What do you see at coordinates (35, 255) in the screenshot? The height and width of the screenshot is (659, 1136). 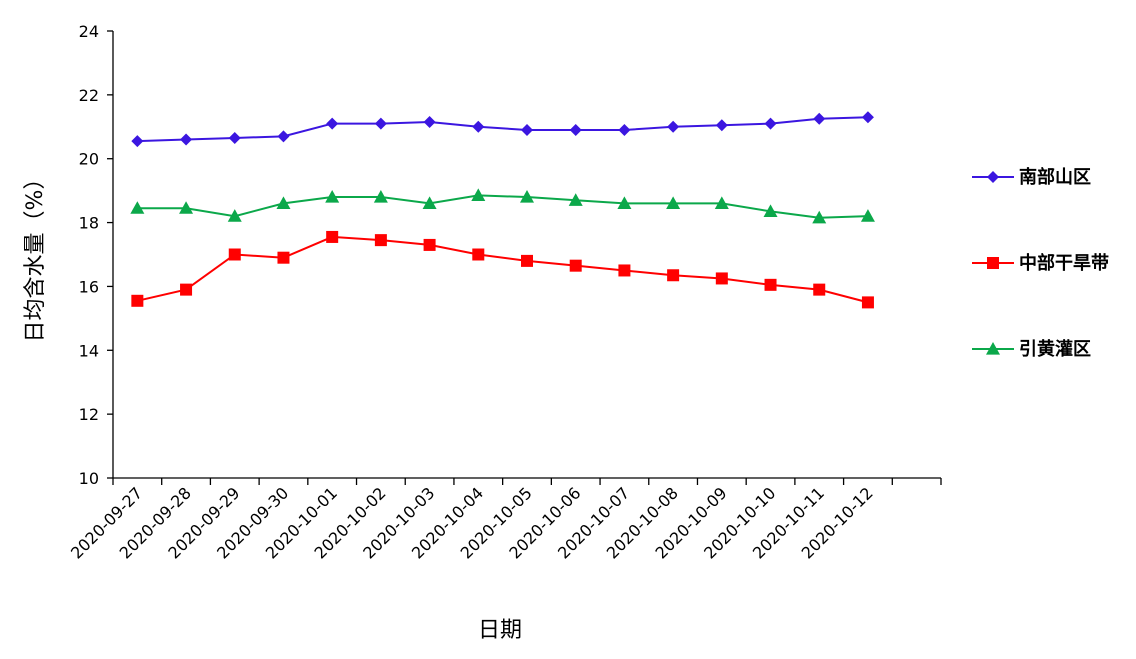 I see `y-axis-title: 日均含水量（%）` at bounding box center [35, 255].